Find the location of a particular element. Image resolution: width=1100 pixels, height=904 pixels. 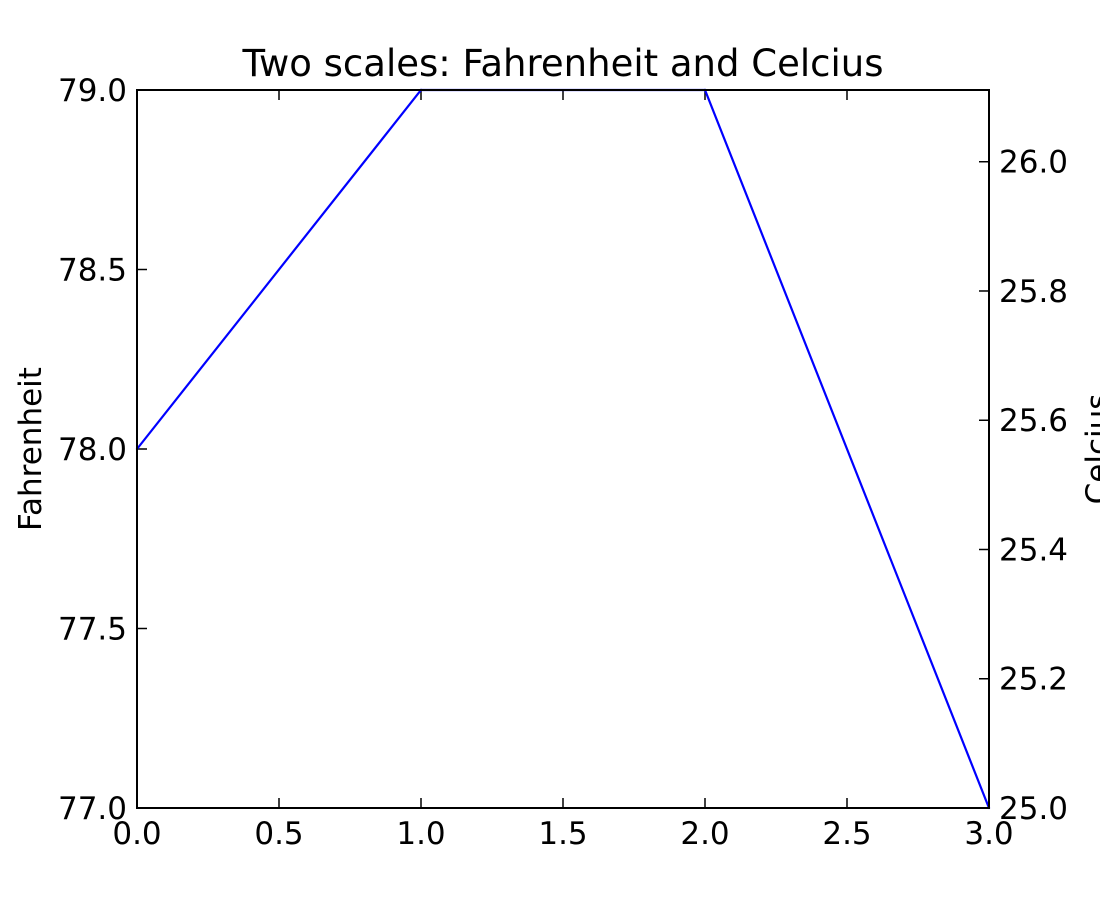

x-tick-label: 0.0 is located at coordinates (136, 834).